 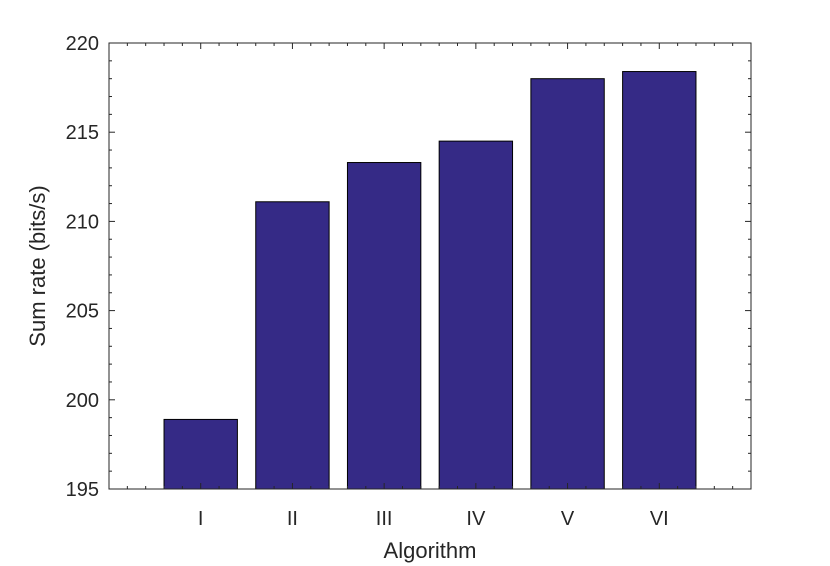 I want to click on bar-III, so click(x=384, y=326).